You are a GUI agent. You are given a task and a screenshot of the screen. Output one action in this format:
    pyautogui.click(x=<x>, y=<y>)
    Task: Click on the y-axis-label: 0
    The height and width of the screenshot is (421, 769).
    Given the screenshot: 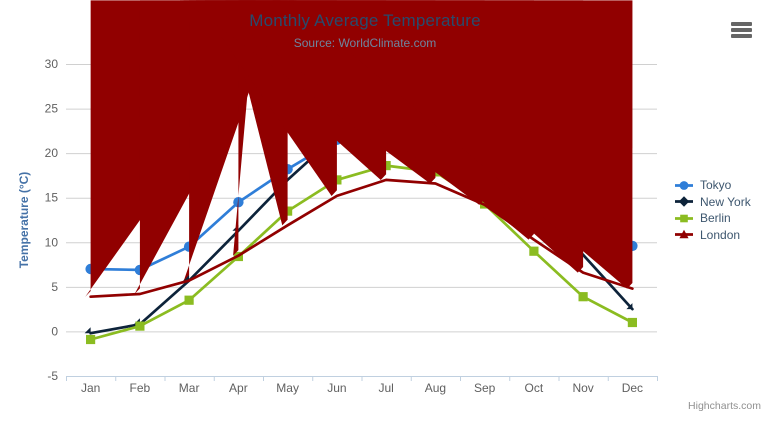 What is the action you would take?
    pyautogui.click(x=54, y=331)
    